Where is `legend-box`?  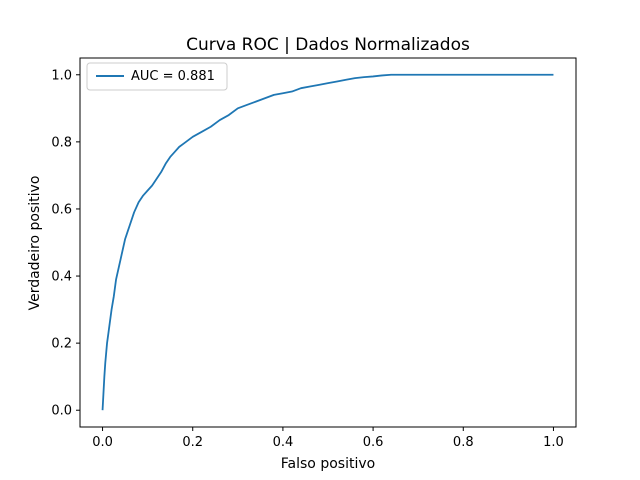 legend-box is located at coordinates (157, 76).